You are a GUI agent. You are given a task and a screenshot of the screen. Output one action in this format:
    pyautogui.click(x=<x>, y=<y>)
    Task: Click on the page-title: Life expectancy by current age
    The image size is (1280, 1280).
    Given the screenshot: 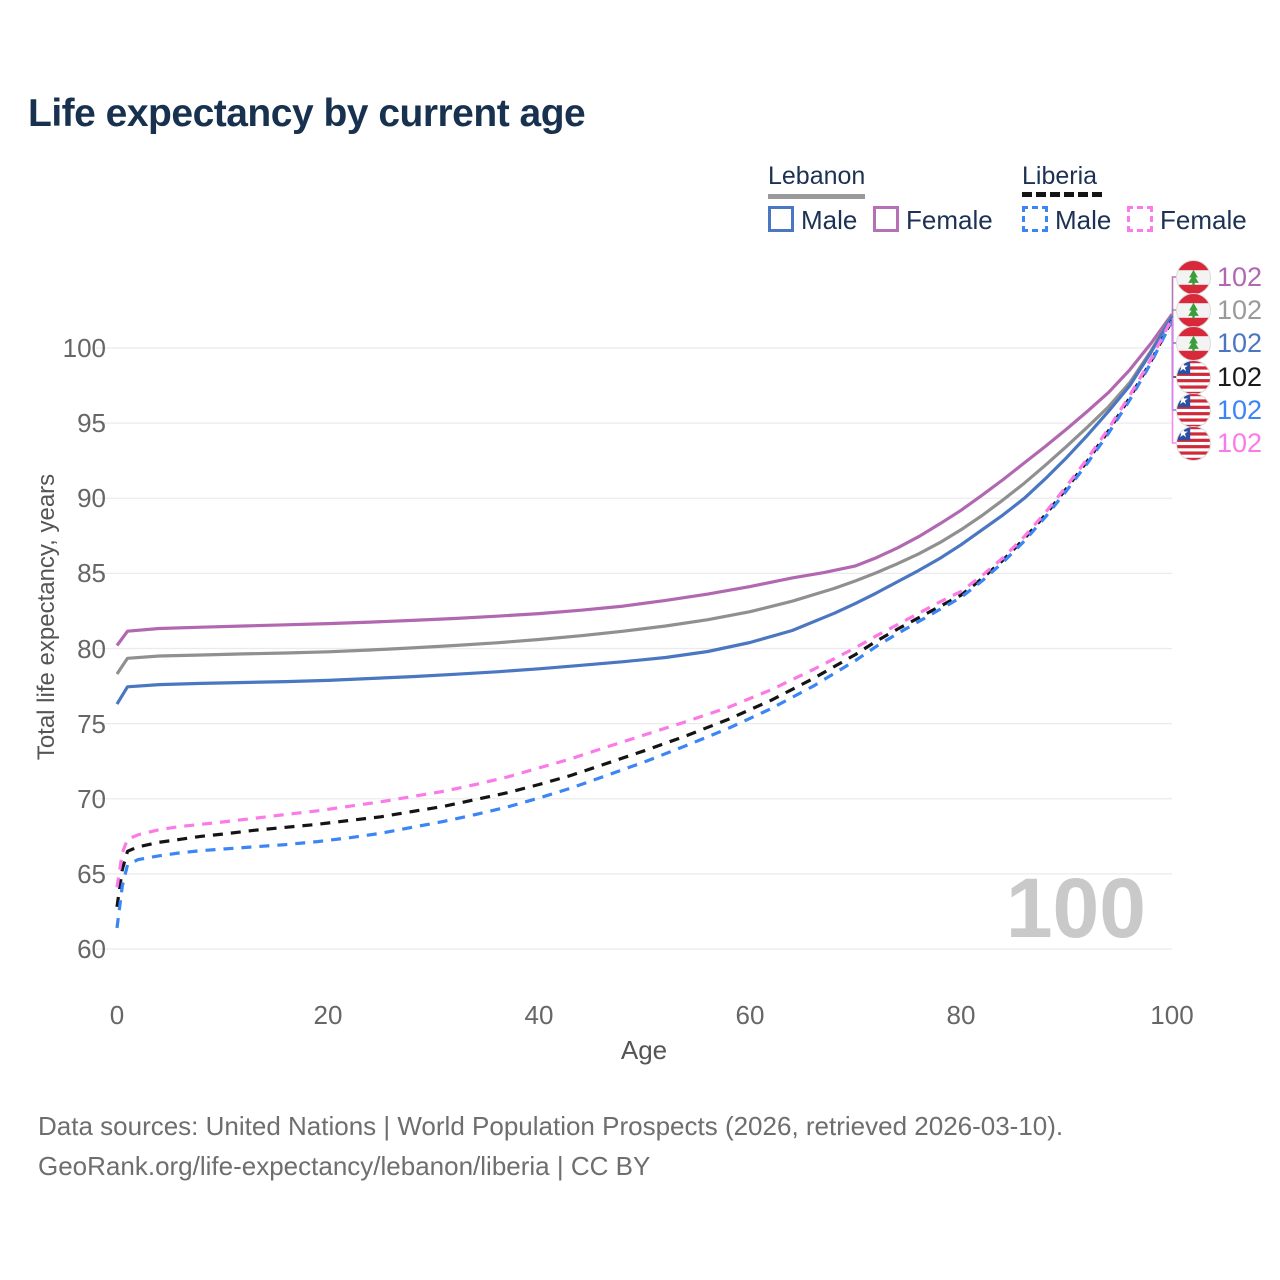 What is the action you would take?
    pyautogui.click(x=307, y=113)
    